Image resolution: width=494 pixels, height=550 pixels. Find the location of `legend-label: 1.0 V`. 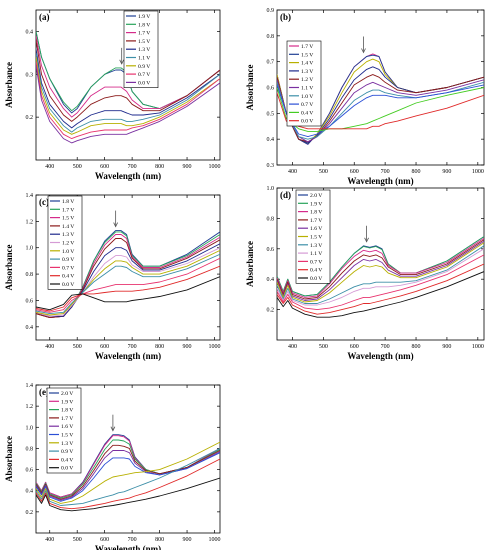

legend-label: 1.0 V is located at coordinates (307, 97).